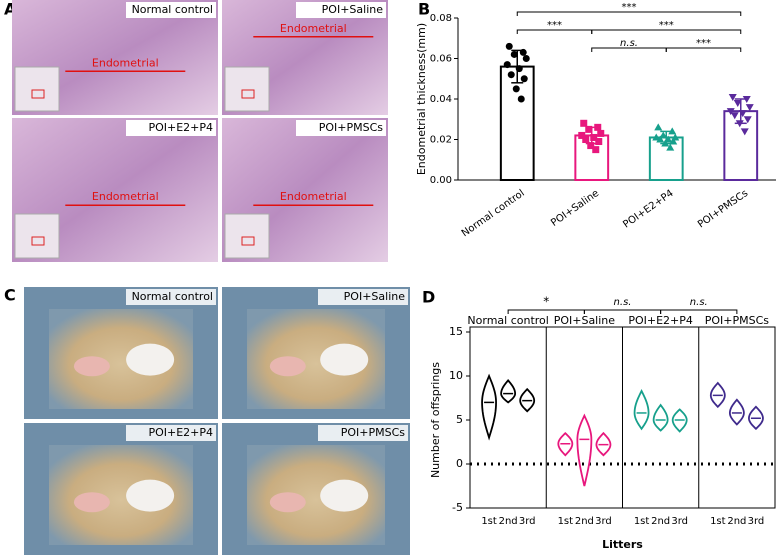 The image size is (778, 555). Describe the element at coordinates (629, 43) in the screenshot. I see `significance-label: n.s.` at that location.